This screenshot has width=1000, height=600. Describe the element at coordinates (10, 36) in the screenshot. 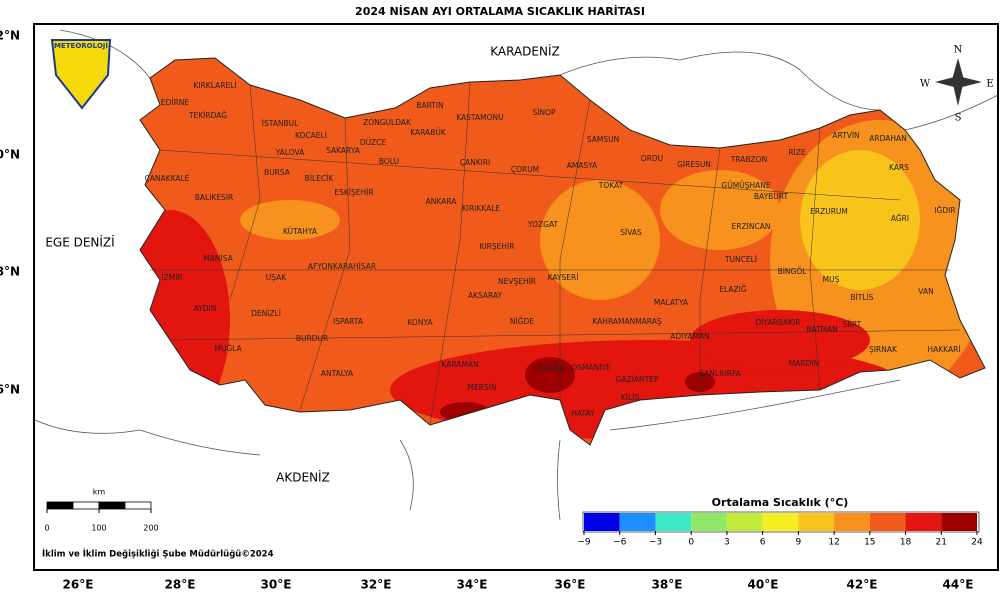

I see `latitude-label: 42°N` at that location.